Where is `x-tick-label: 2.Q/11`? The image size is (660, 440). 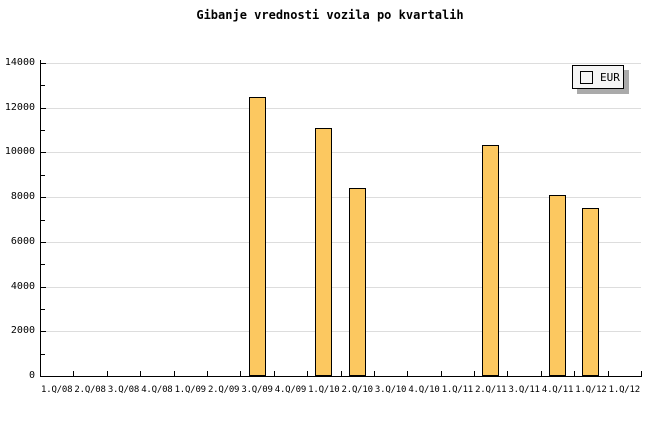
x-tick-label: 2.Q/11 is located at coordinates (491, 390).